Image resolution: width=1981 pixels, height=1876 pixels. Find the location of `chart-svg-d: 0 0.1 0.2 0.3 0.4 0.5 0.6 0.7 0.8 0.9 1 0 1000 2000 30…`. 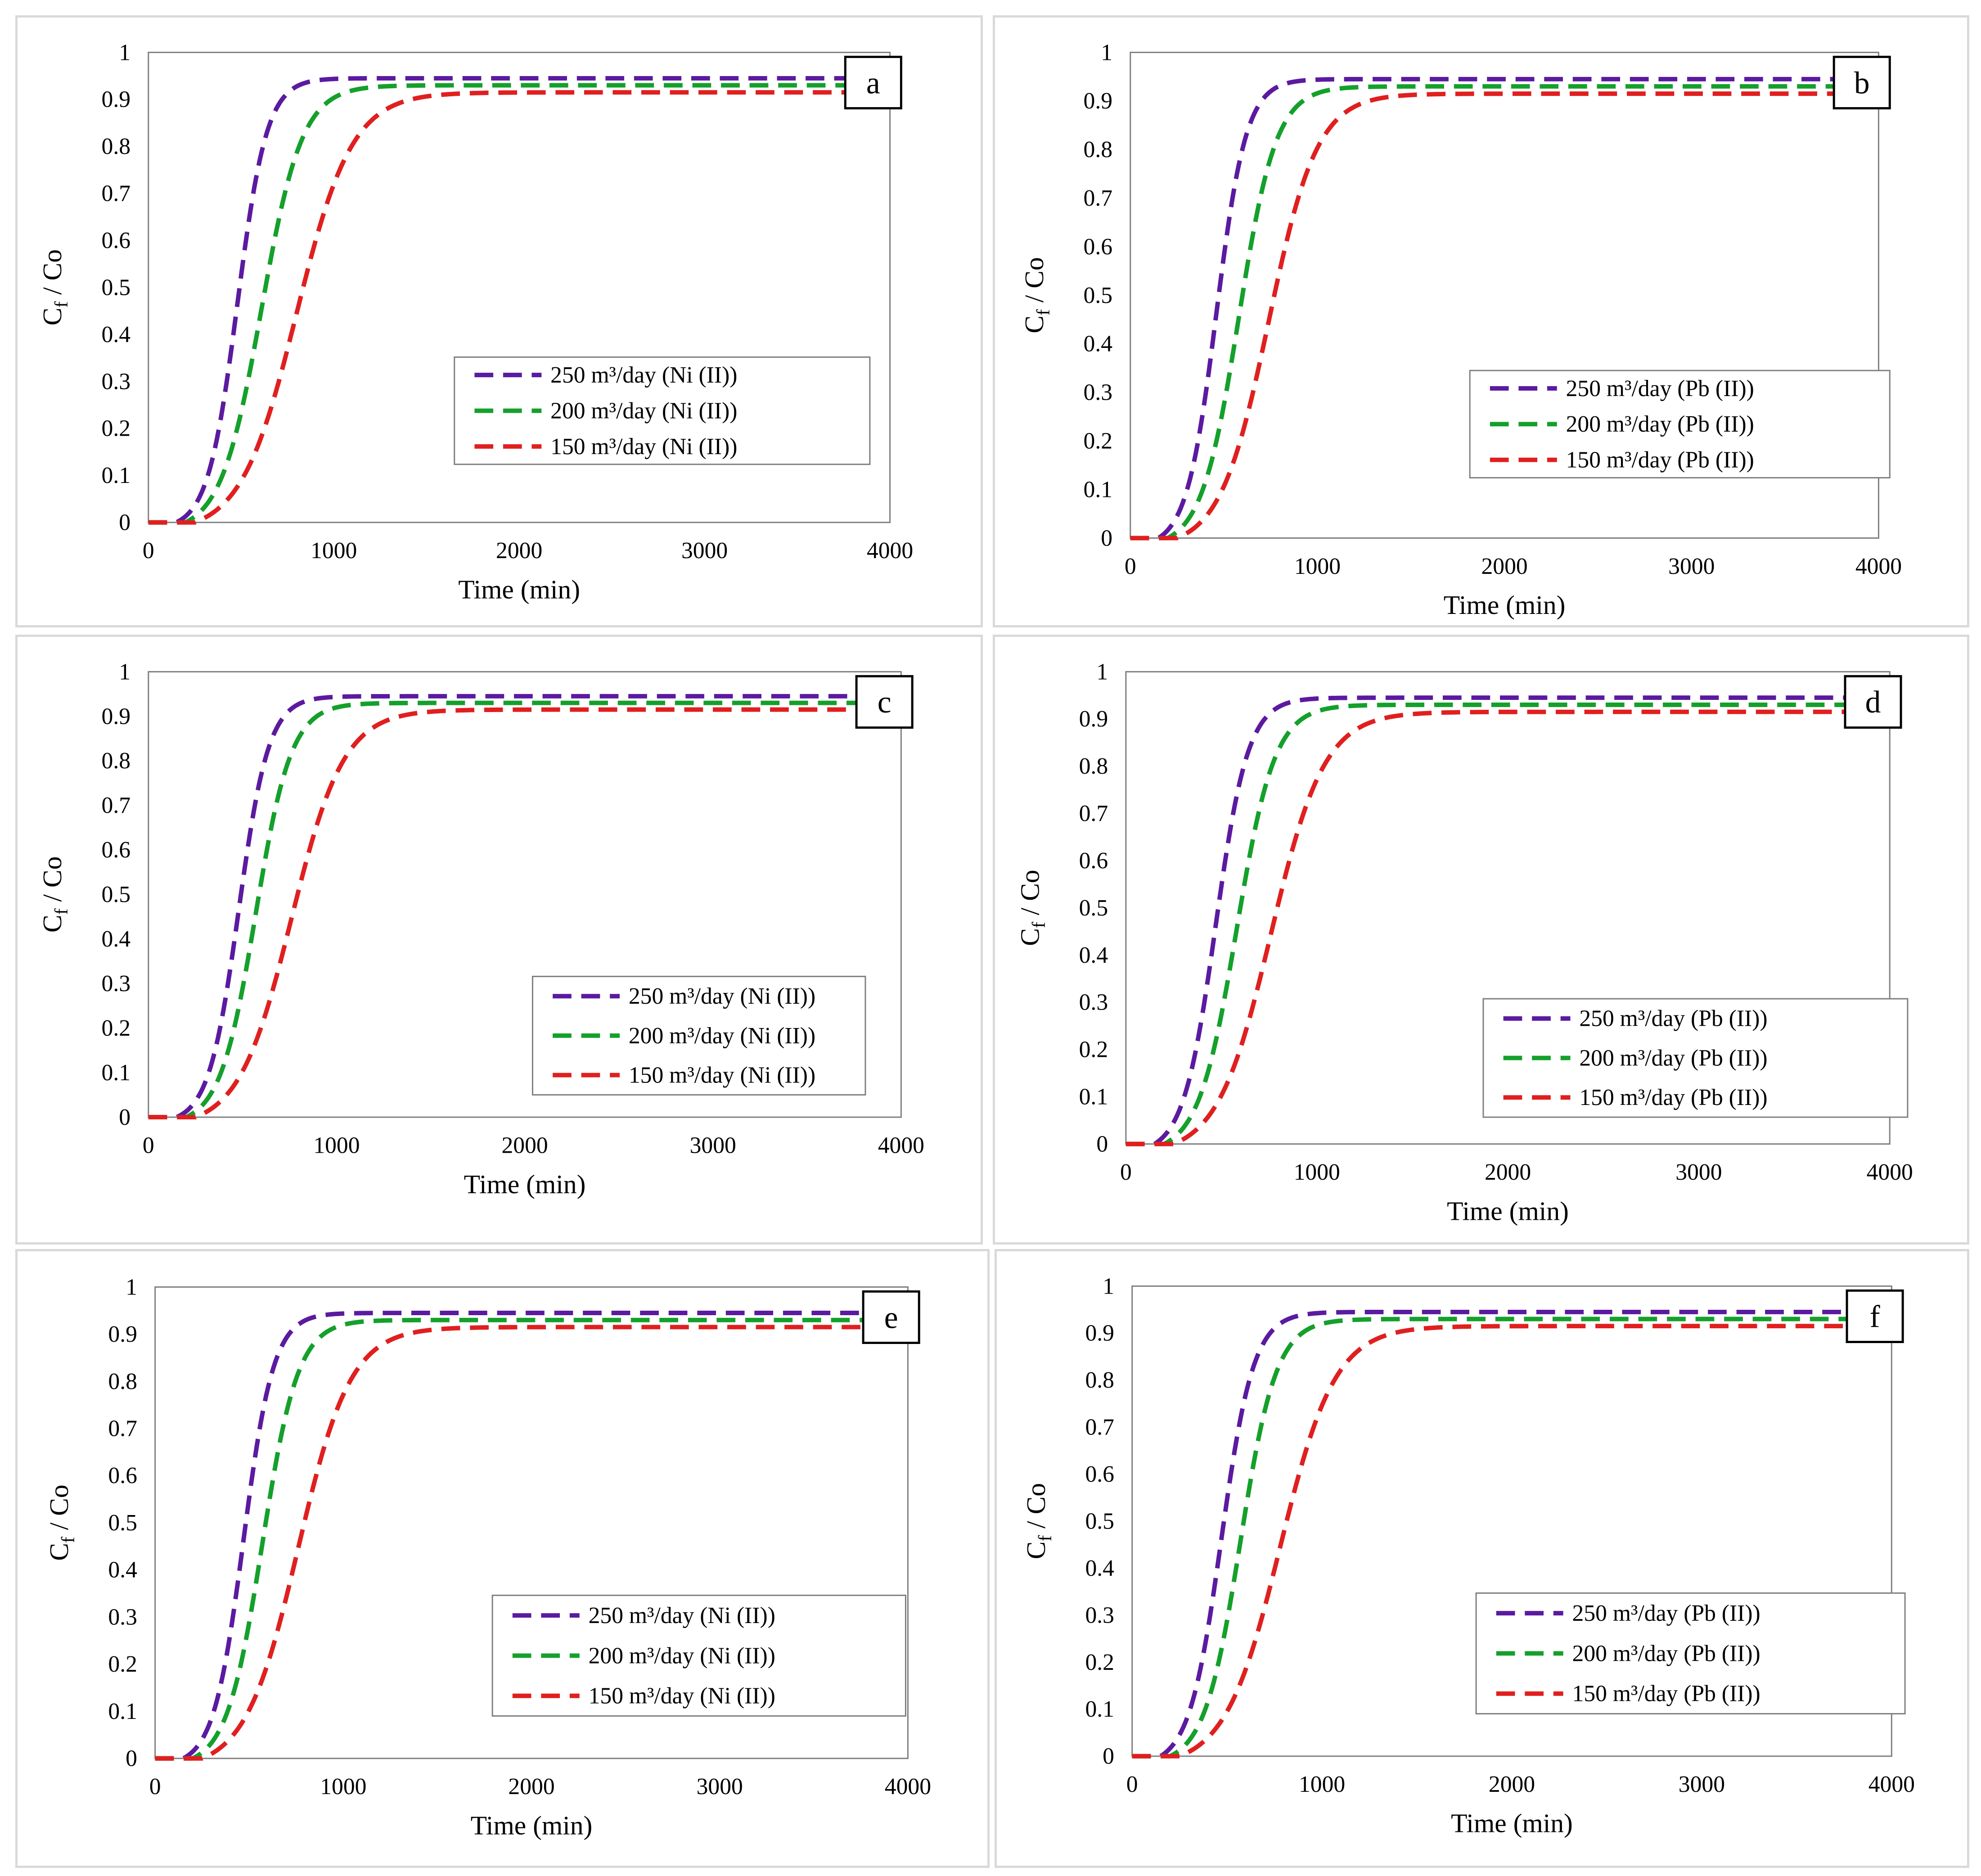

chart-svg-d: 0 0.1 0.2 0.3 0.4 0.5 0.6 0.7 0.8 0.9 1 0 1000 2000 30… is located at coordinates (1464, 942).